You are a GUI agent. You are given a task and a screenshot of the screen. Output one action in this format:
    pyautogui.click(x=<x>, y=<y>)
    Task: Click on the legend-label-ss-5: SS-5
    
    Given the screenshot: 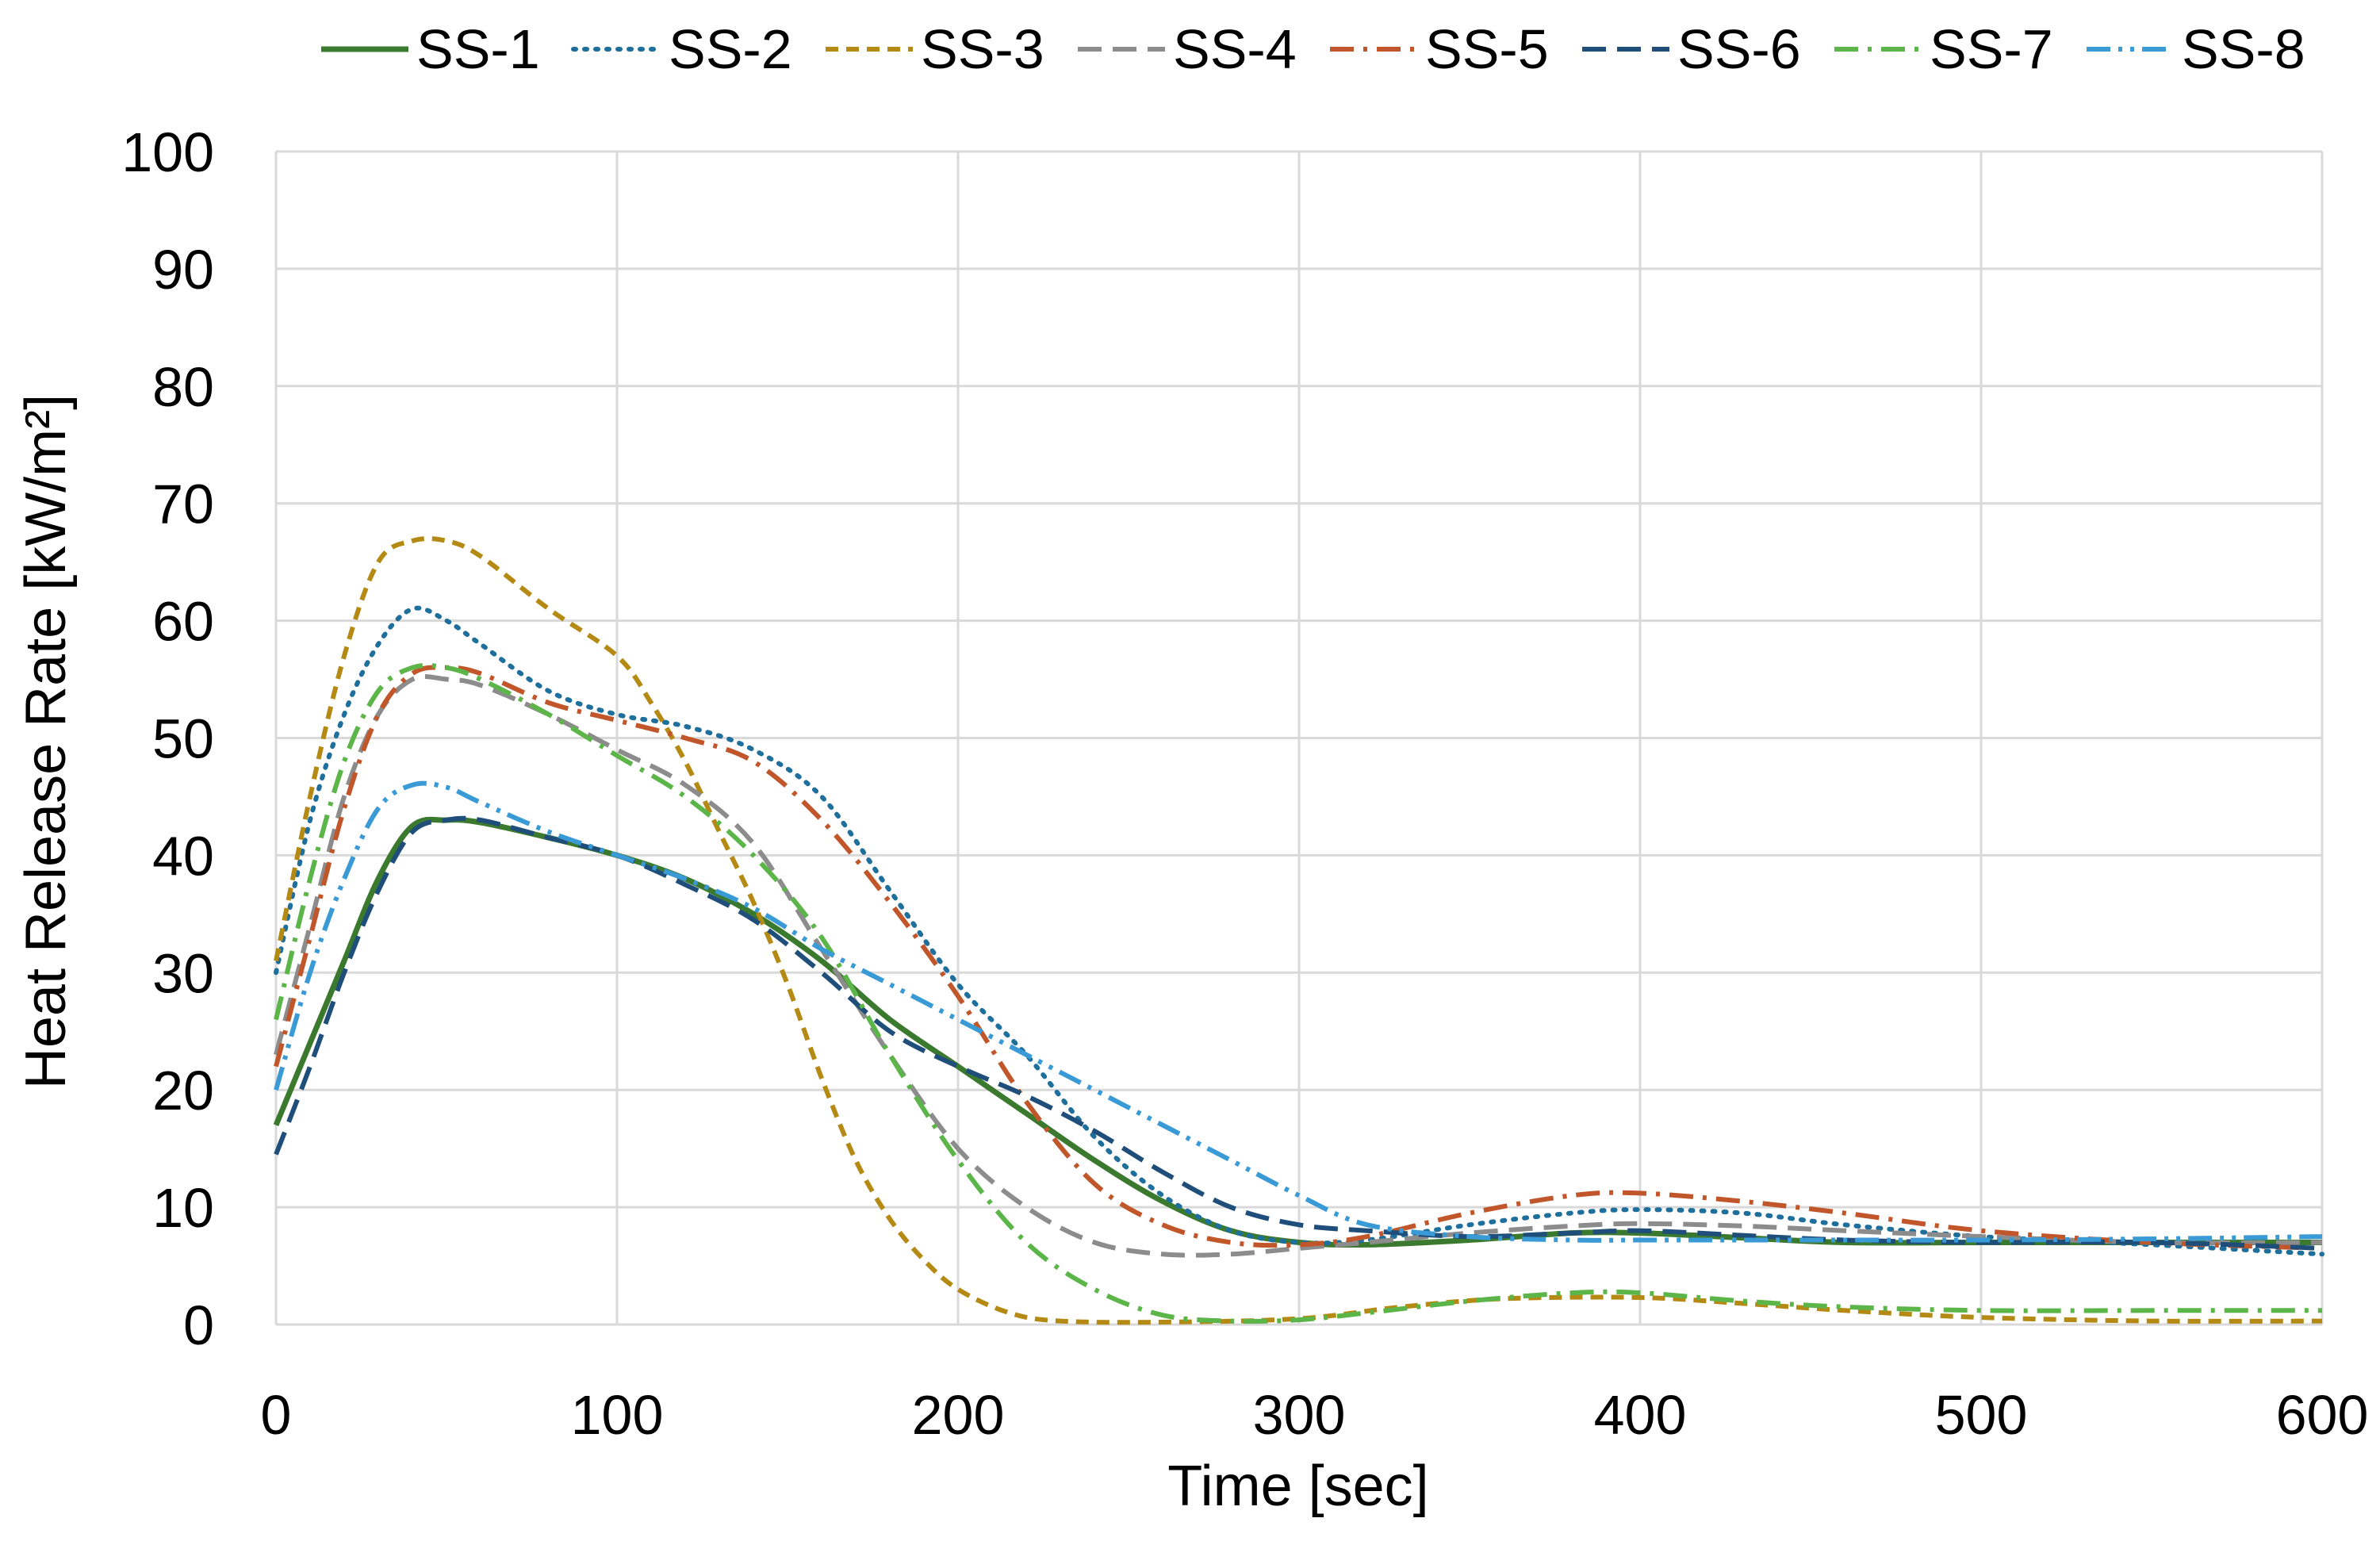 What is the action you would take?
    pyautogui.click(x=1487, y=49)
    